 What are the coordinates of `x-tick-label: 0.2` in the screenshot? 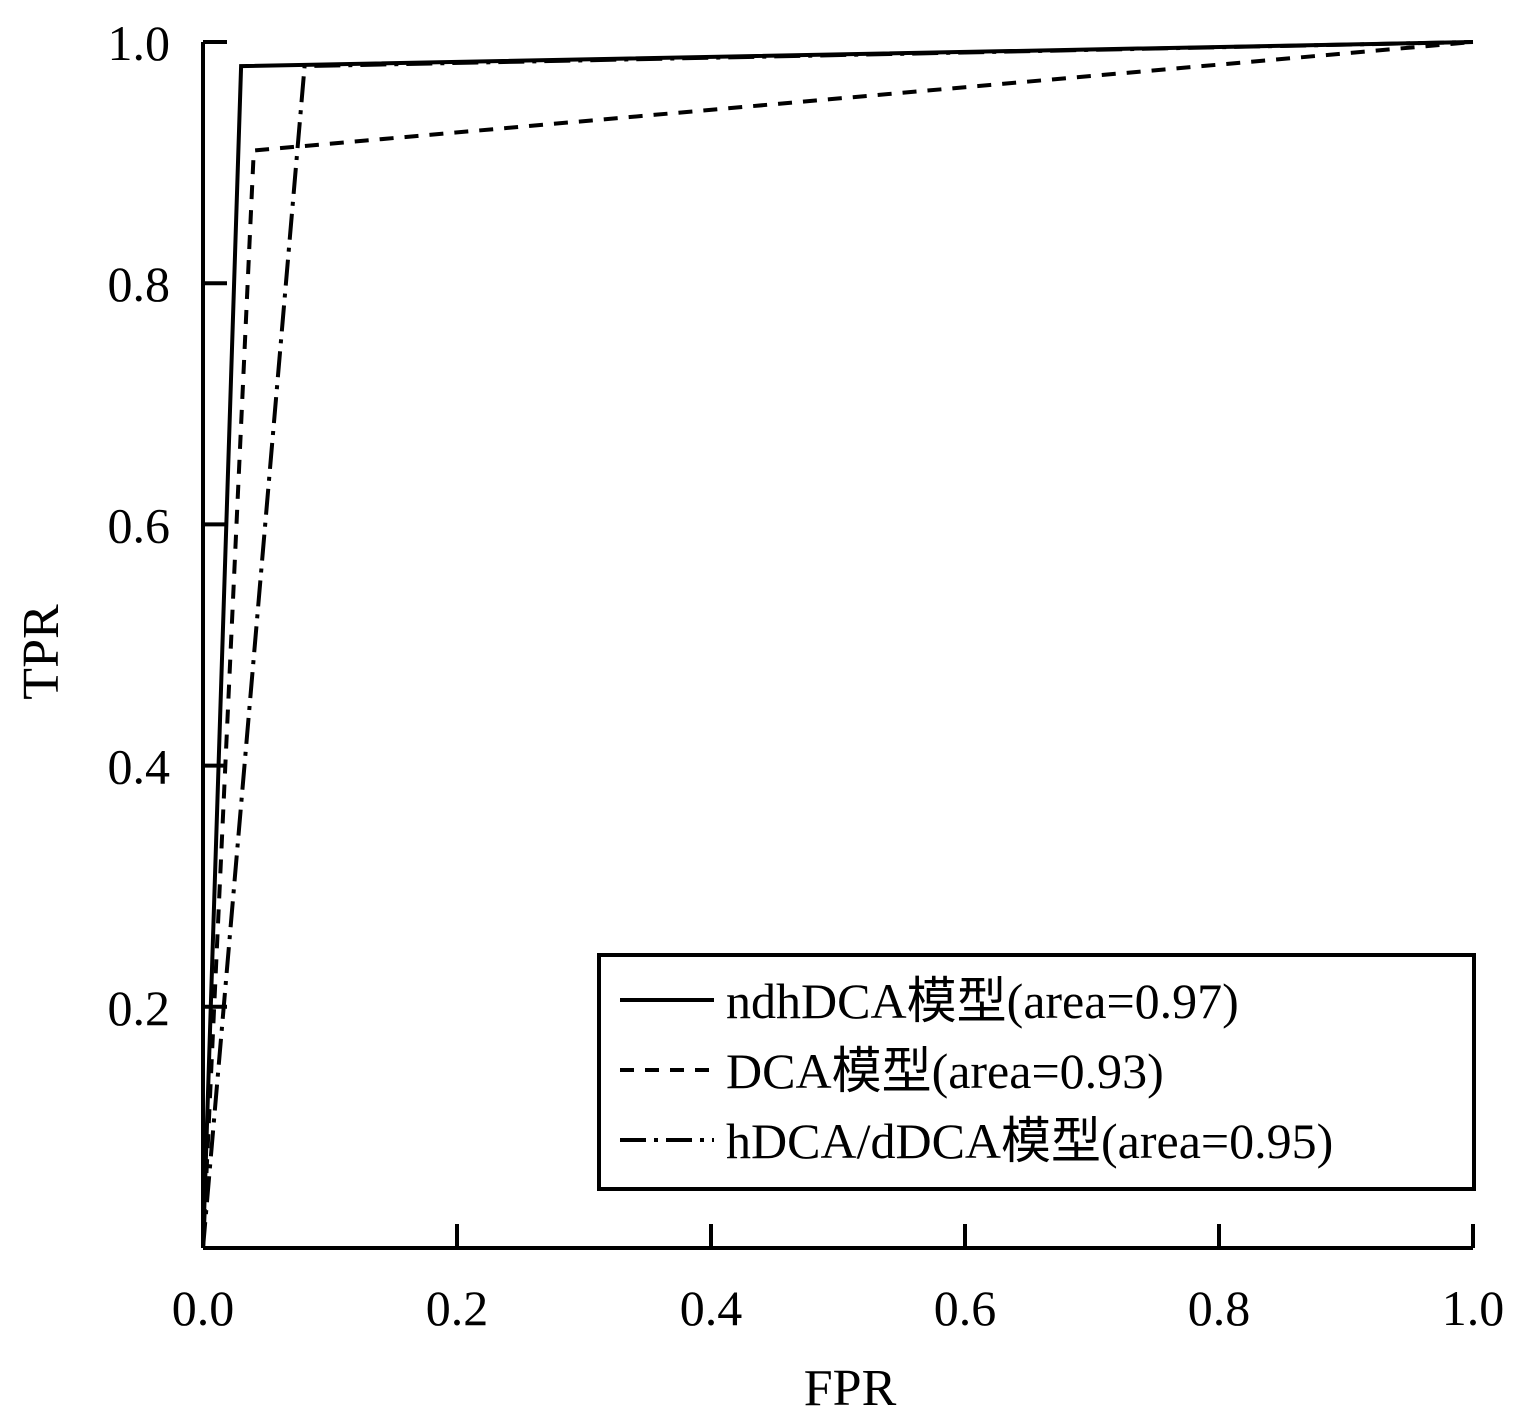 It's located at (457, 1308).